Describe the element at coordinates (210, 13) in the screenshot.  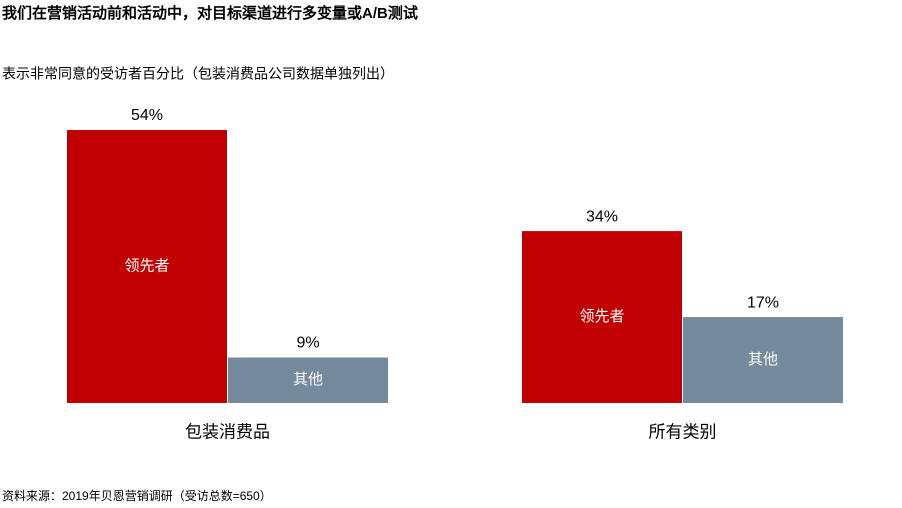
I see `chart-title: 我们在营销活动前和活动中，对目标渠道进行多变量或A/B测试` at that location.